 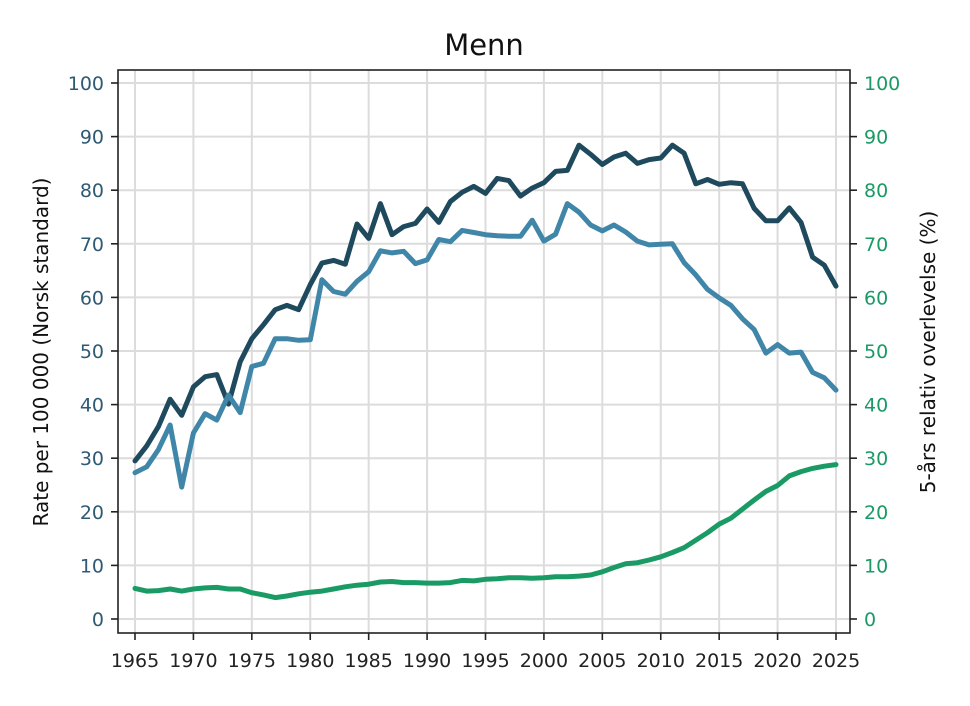 What do you see at coordinates (92, 406) in the screenshot?
I see `left-tick-label: 40` at bounding box center [92, 406].